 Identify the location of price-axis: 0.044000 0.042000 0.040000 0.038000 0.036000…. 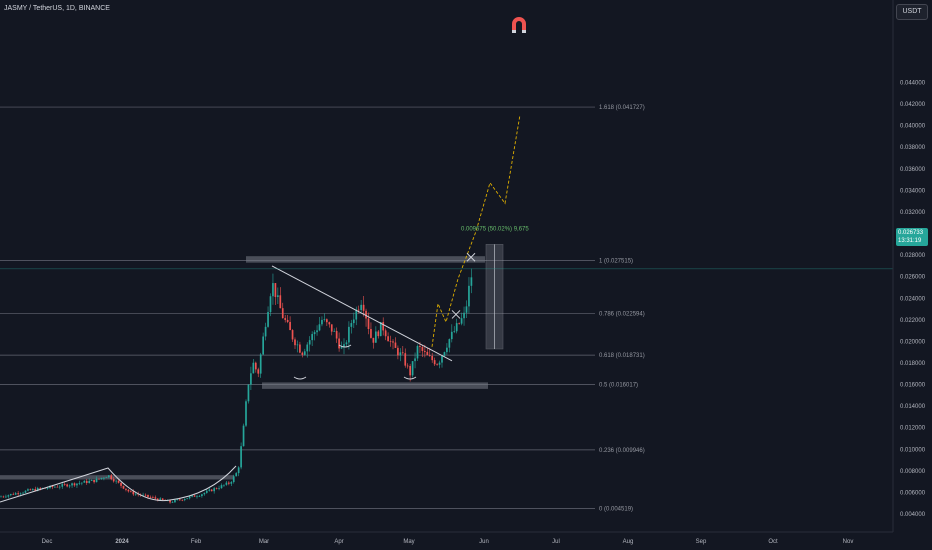
(909, 266).